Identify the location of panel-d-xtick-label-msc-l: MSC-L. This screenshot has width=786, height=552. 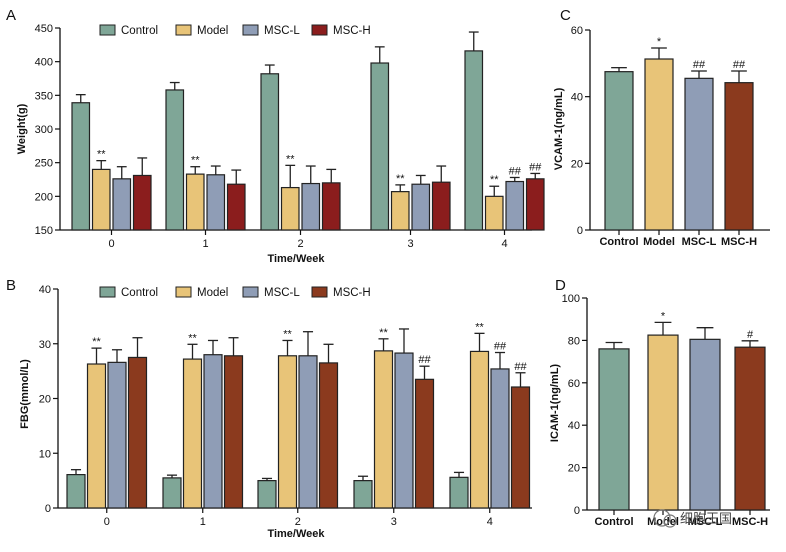
(705, 522).